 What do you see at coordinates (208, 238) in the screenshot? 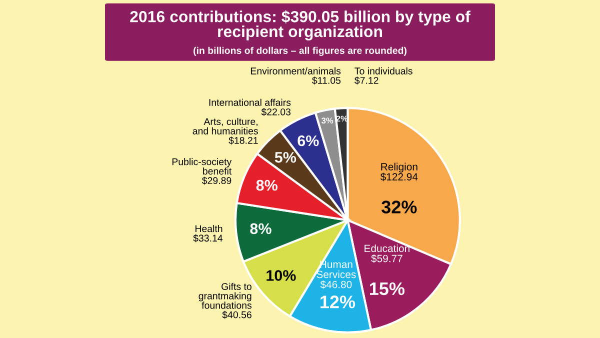
I see `data-label: $33.14` at bounding box center [208, 238].